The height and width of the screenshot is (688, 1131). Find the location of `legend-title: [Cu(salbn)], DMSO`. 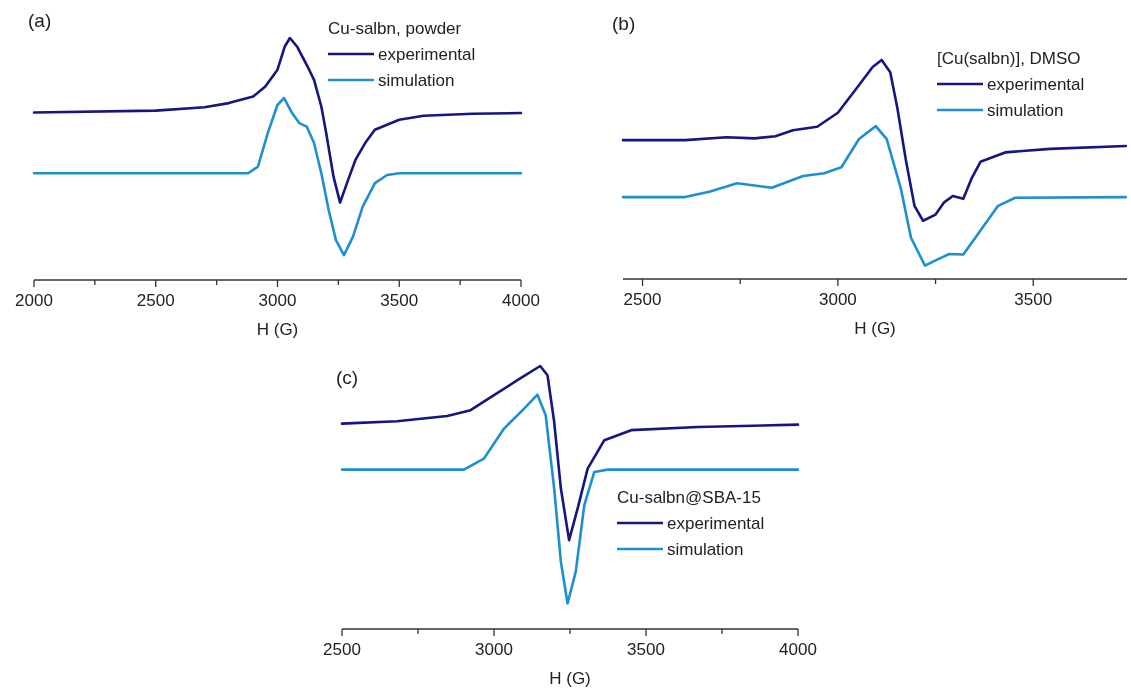

legend-title: [Cu(salbn)], DMSO is located at coordinates (1009, 58).